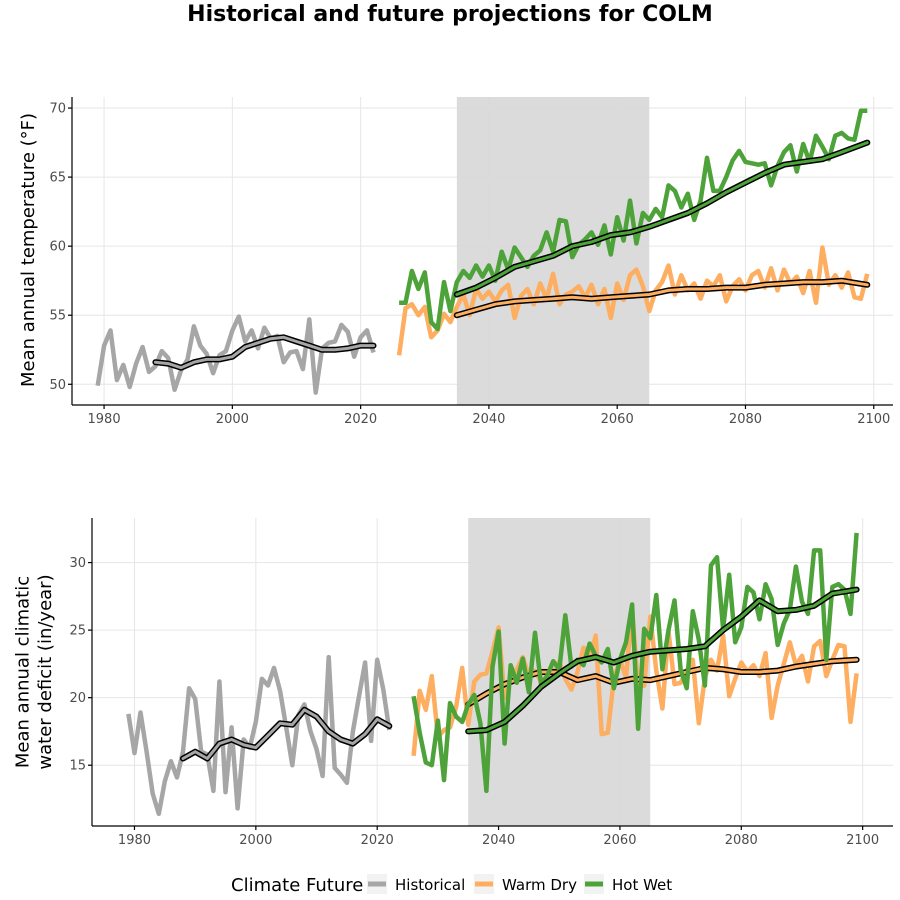 The height and width of the screenshot is (900, 900). Describe the element at coordinates (77, 698) in the screenshot. I see `y-tick-label: 20` at that location.